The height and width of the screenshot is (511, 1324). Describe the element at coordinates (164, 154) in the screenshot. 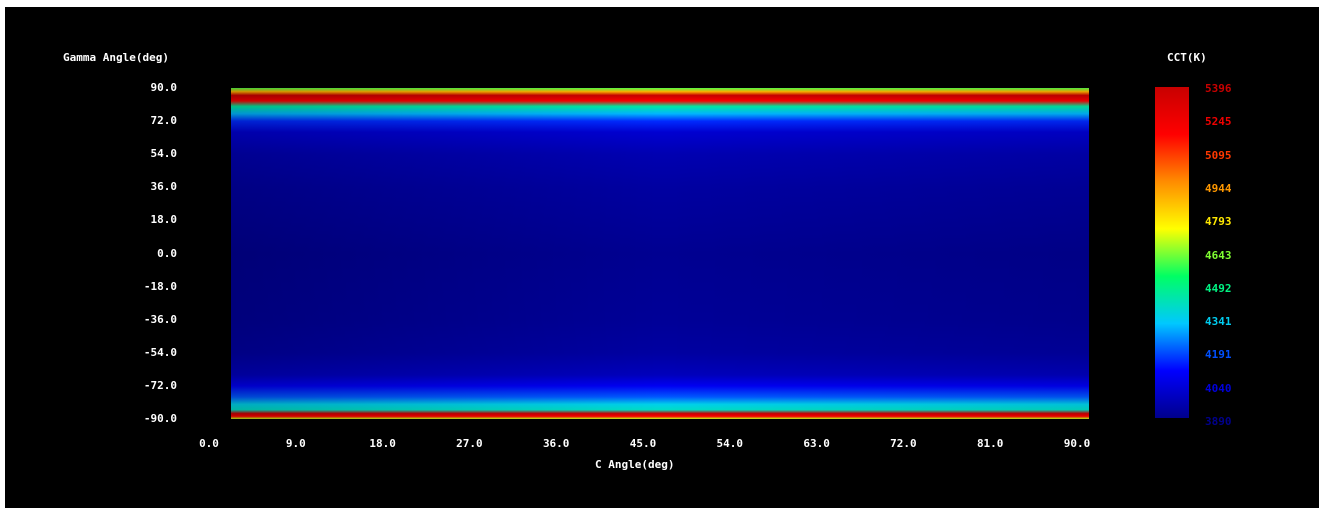

I see `y-tick-label: 54.0` at that location.